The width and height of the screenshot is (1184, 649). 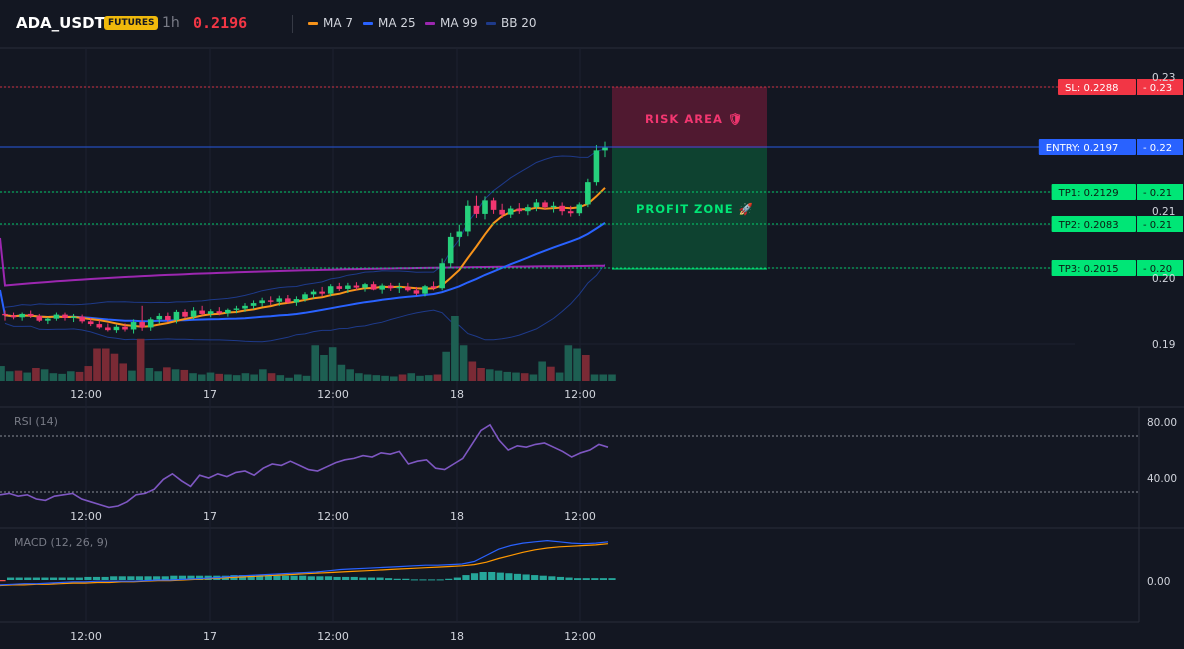 What do you see at coordinates (491, 23) in the screenshot?
I see `legend-swatch-bb20` at bounding box center [491, 23].